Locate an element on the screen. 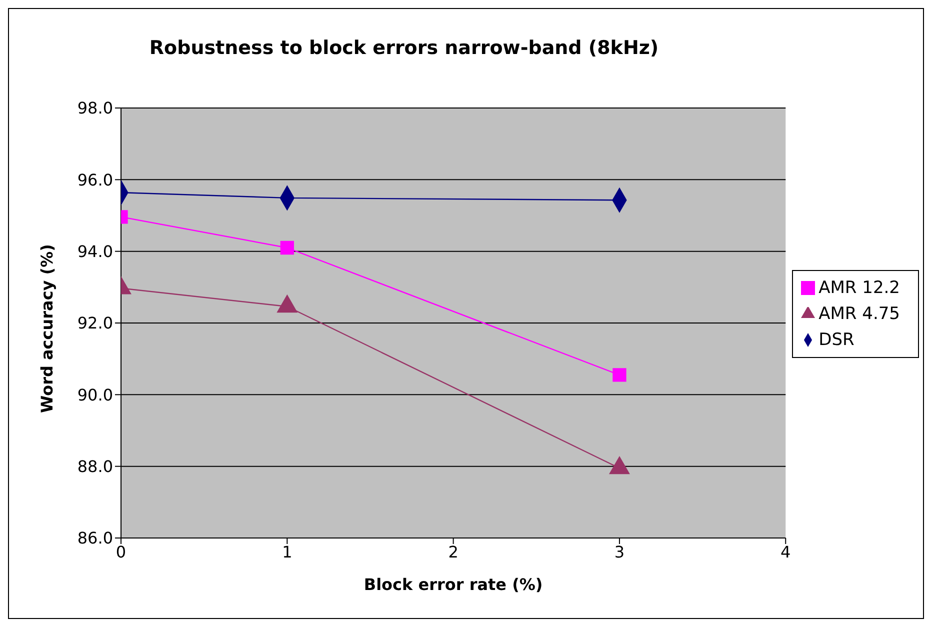 The height and width of the screenshot is (627, 932). x-tick-label: 1 is located at coordinates (287, 552).